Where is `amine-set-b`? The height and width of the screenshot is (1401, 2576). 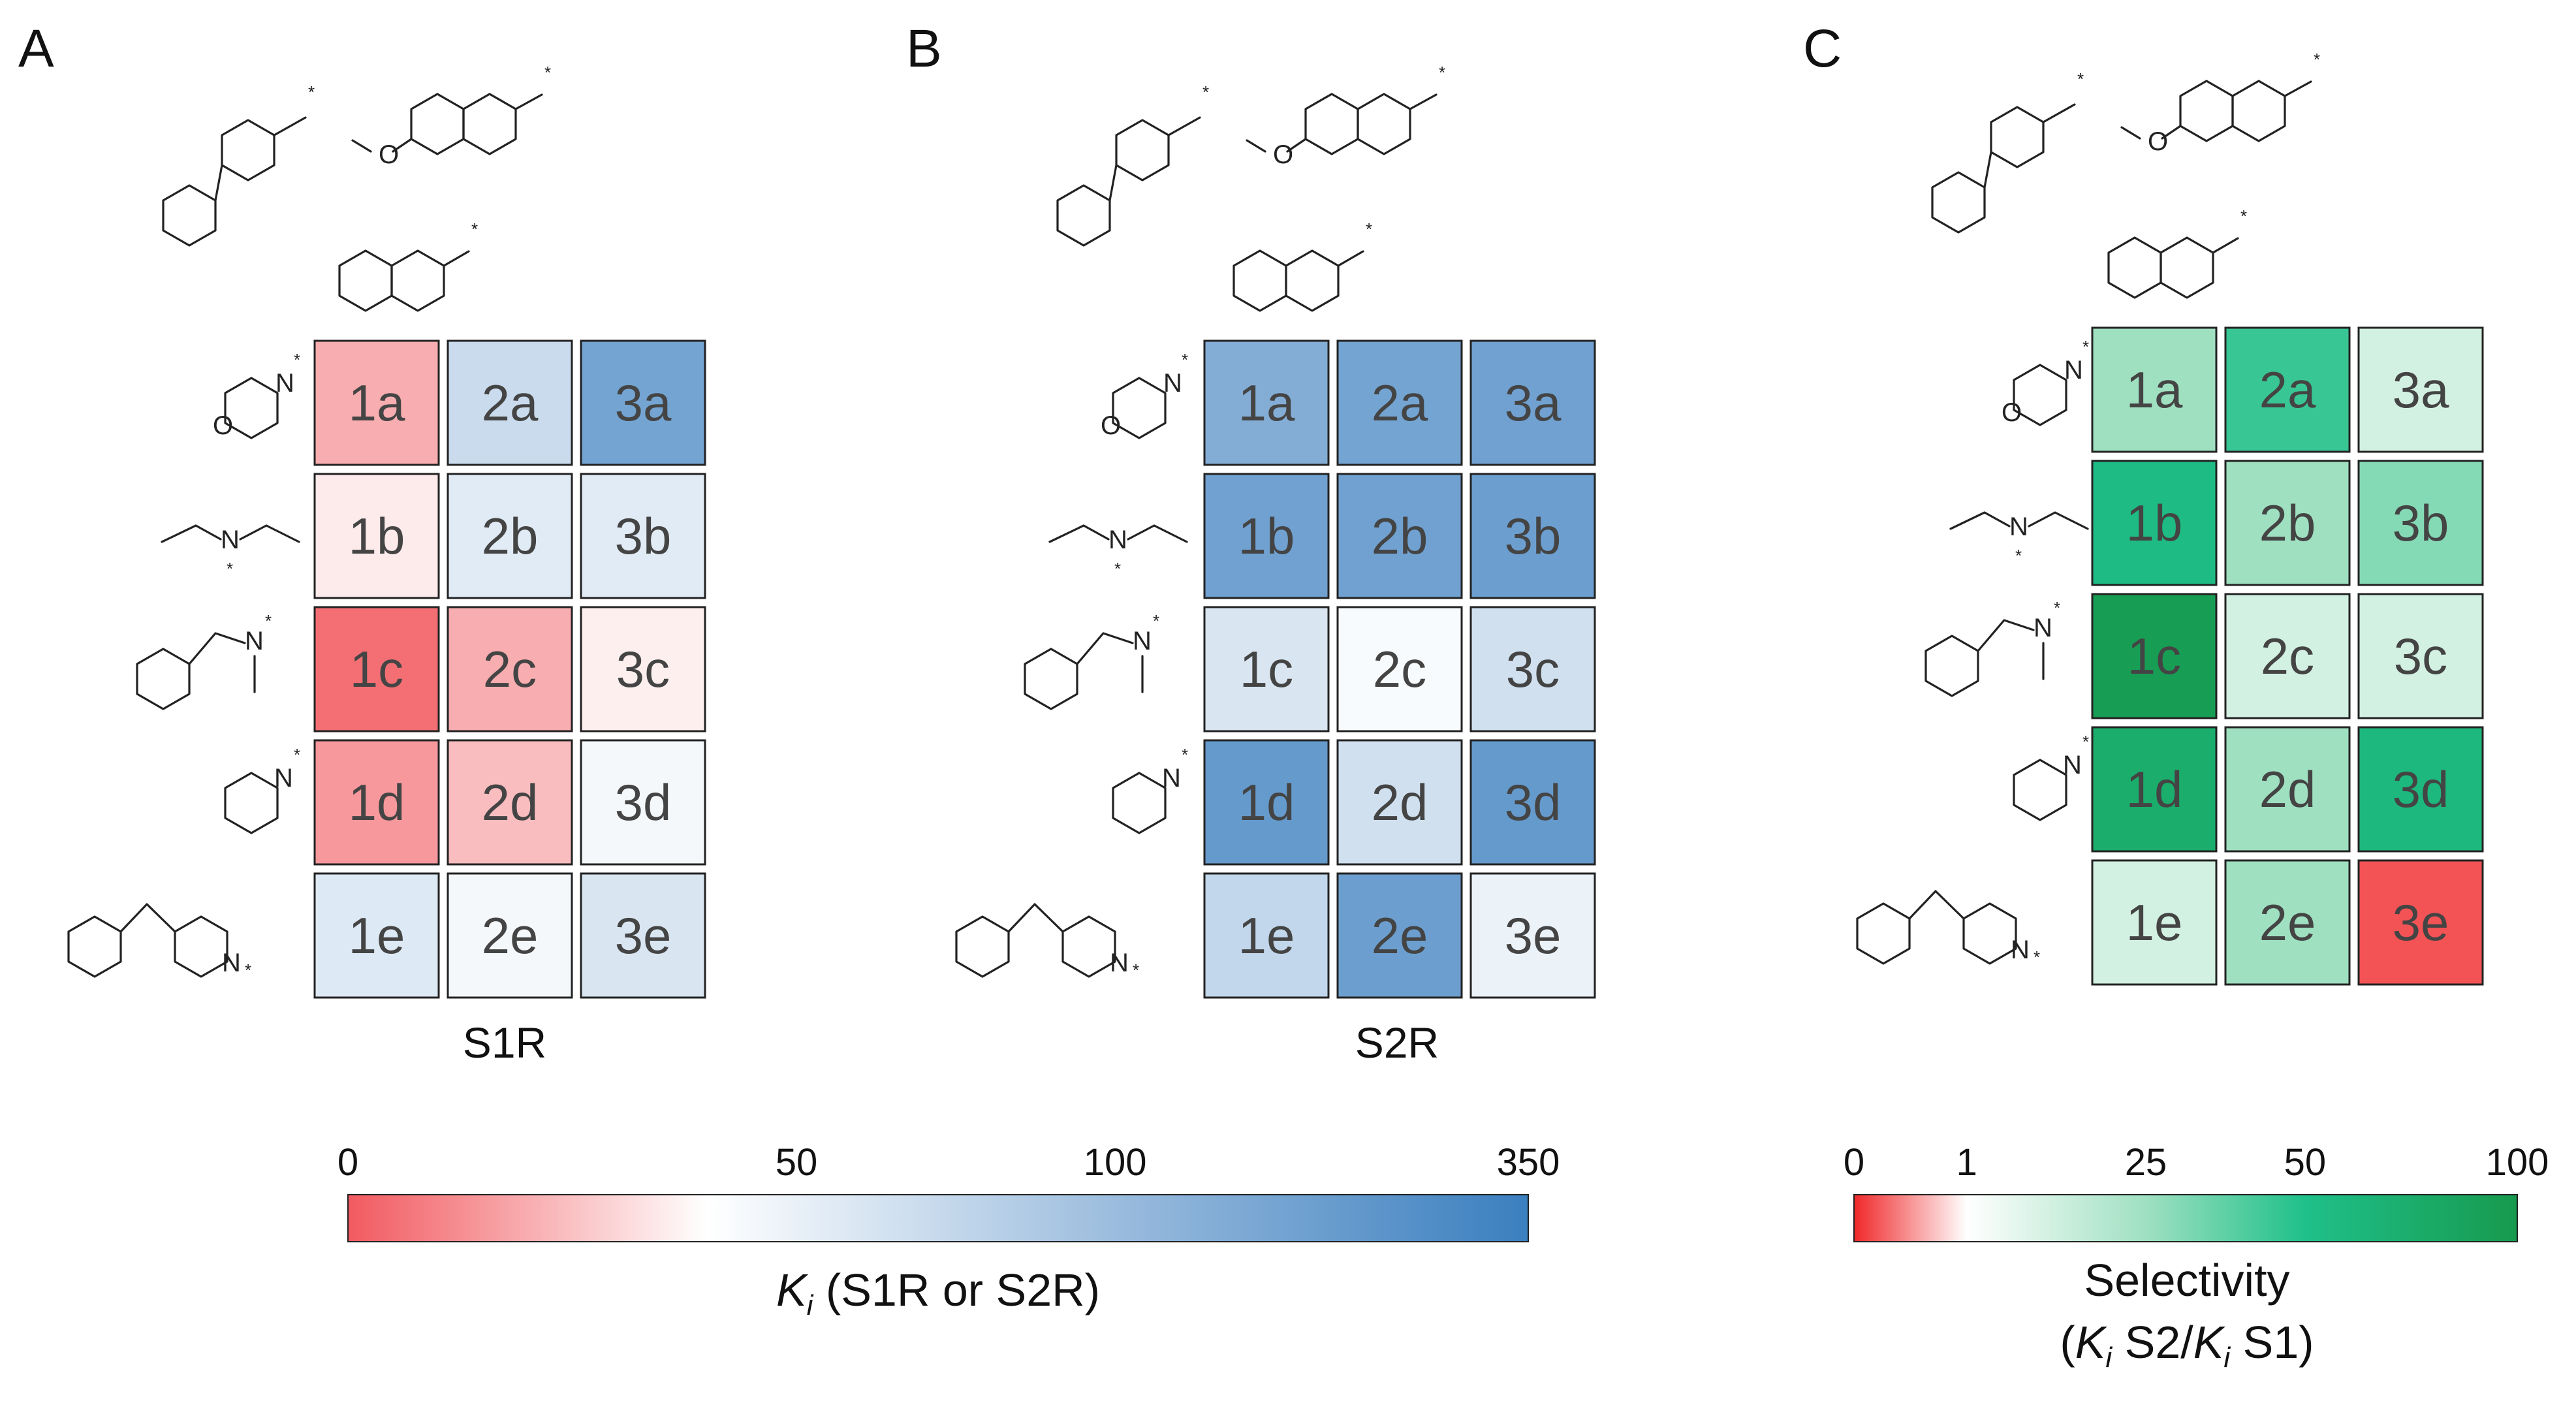 amine-set-b is located at coordinates (1072, 665).